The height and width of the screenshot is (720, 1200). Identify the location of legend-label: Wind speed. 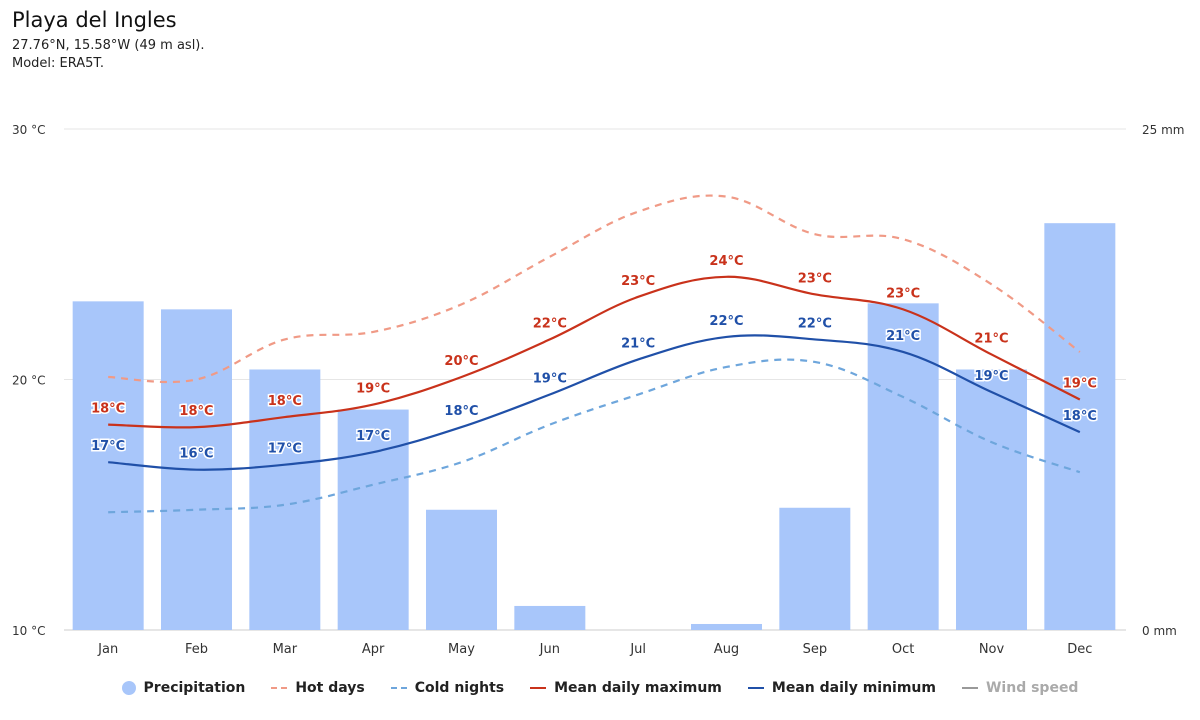
(1032, 688).